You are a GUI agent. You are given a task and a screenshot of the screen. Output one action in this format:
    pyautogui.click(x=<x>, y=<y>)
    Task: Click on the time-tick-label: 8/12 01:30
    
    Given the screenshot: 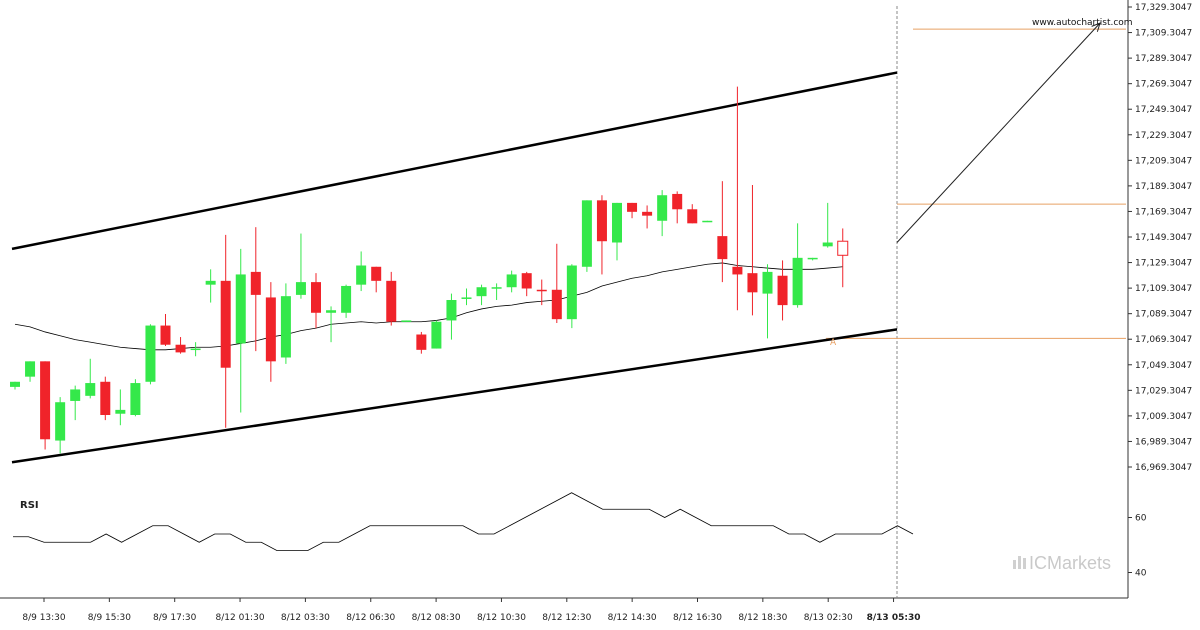 What is the action you would take?
    pyautogui.click(x=240, y=618)
    